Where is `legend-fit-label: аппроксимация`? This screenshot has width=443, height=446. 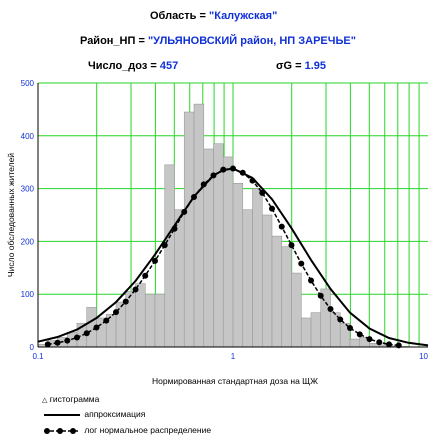 legend-fit-label: аппроксимация is located at coordinates (115, 414).